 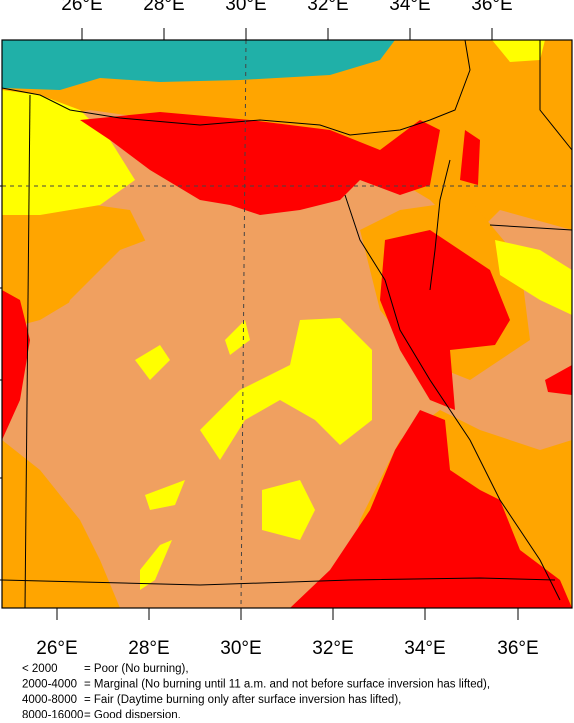 I want to click on top-axis-label: 36°E, so click(x=491, y=7).